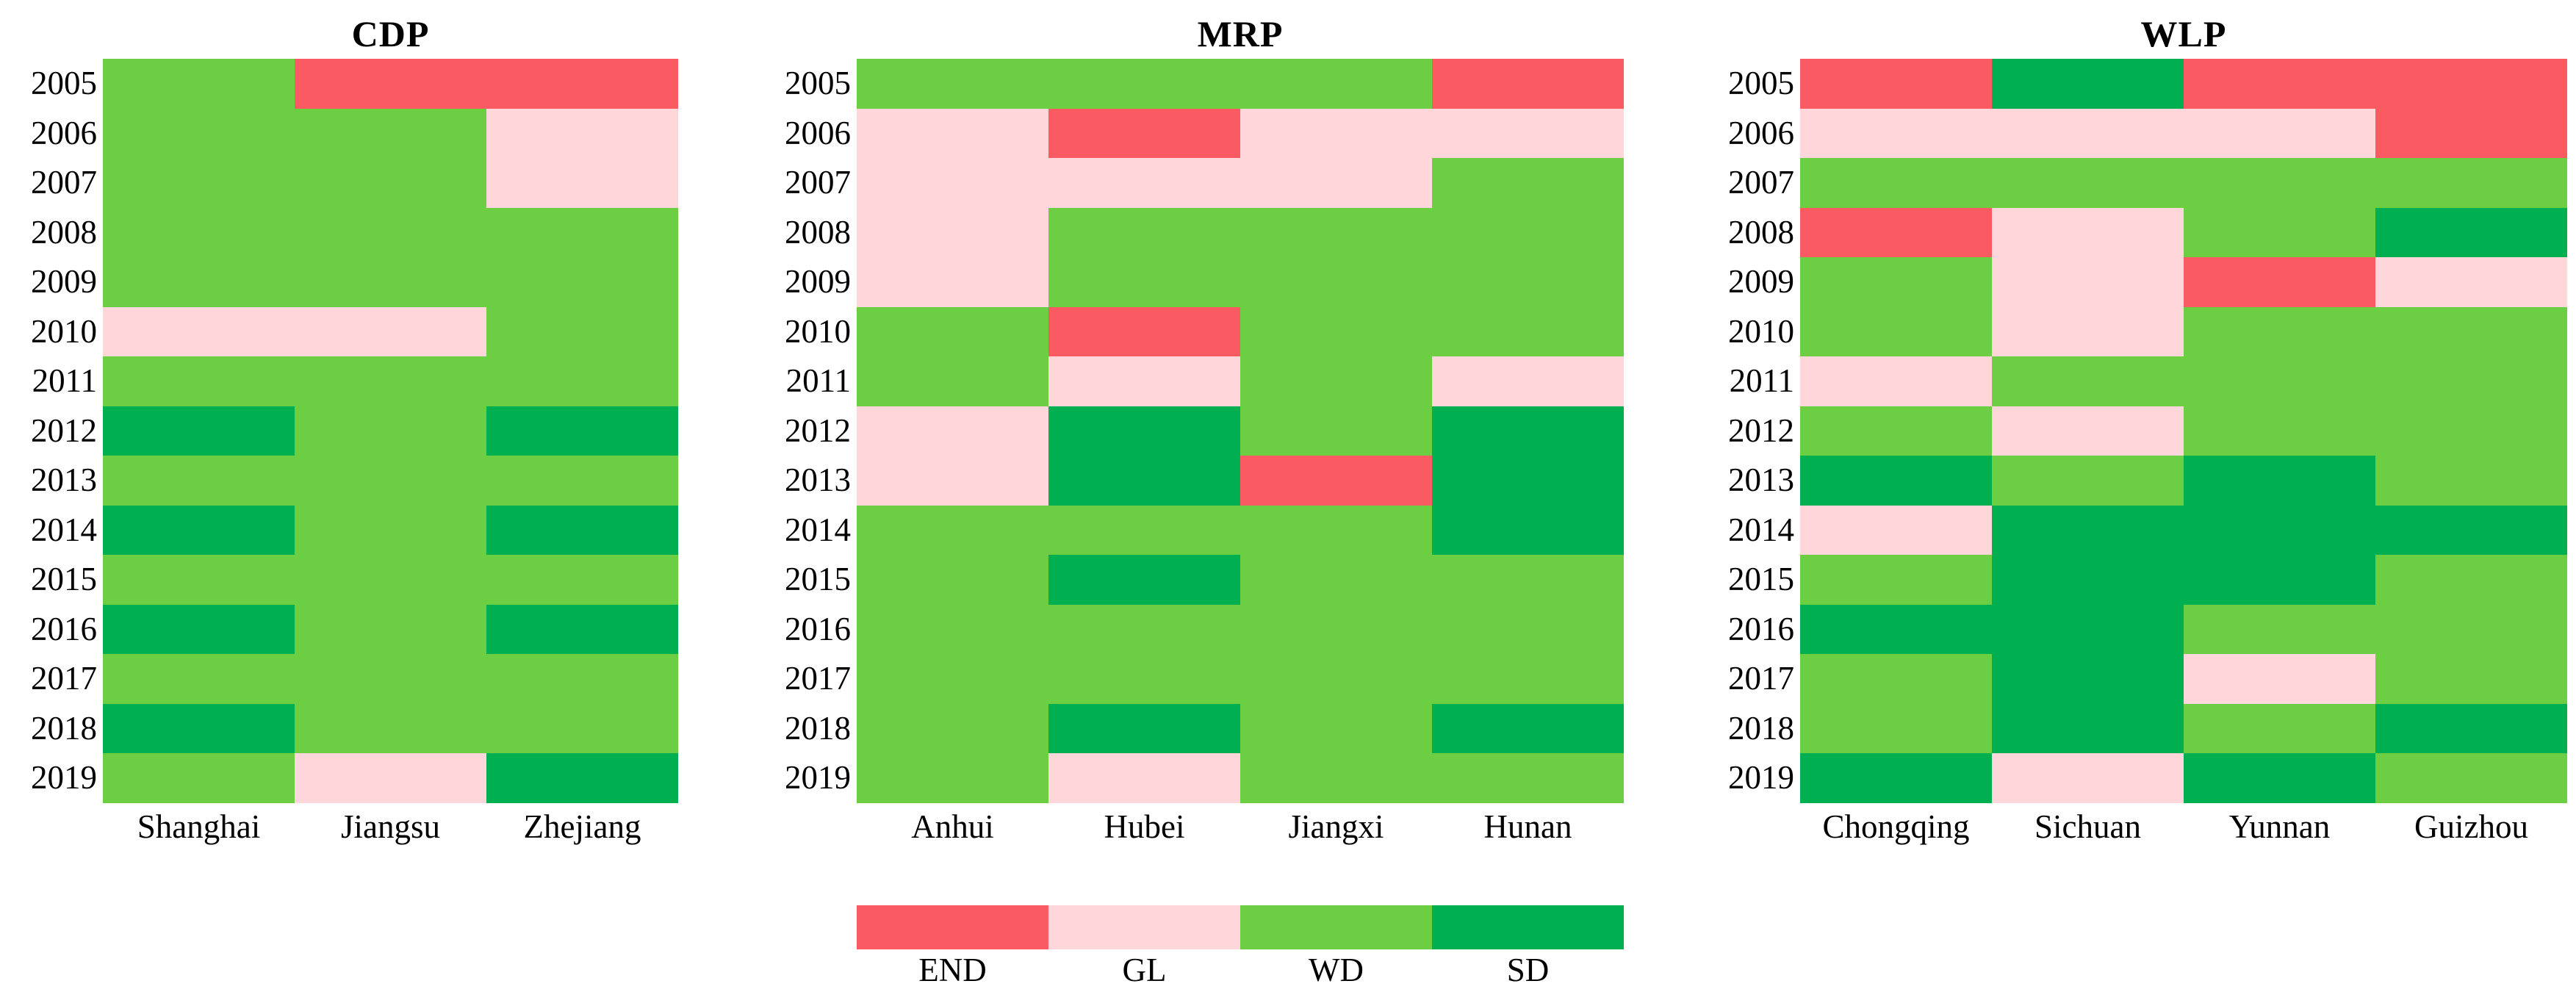  Describe the element at coordinates (1240, 970) in the screenshot. I see `legend-labels: END GL WD SD` at that location.